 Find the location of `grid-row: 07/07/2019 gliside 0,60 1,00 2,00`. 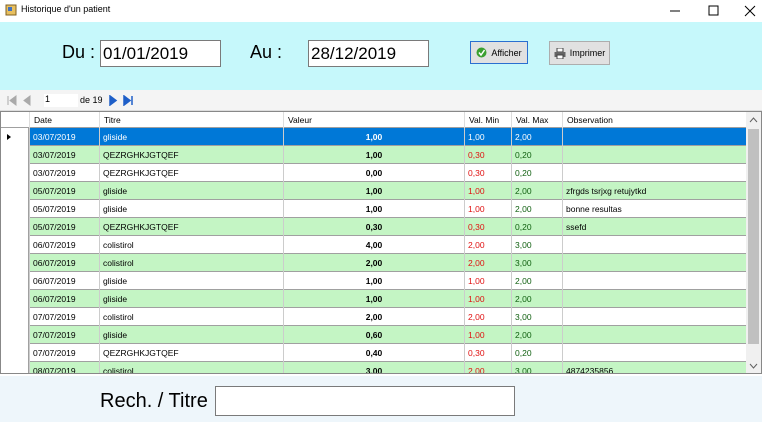

grid-row: 07/07/2019 gliside 0,60 1,00 2,00 is located at coordinates (373, 335).